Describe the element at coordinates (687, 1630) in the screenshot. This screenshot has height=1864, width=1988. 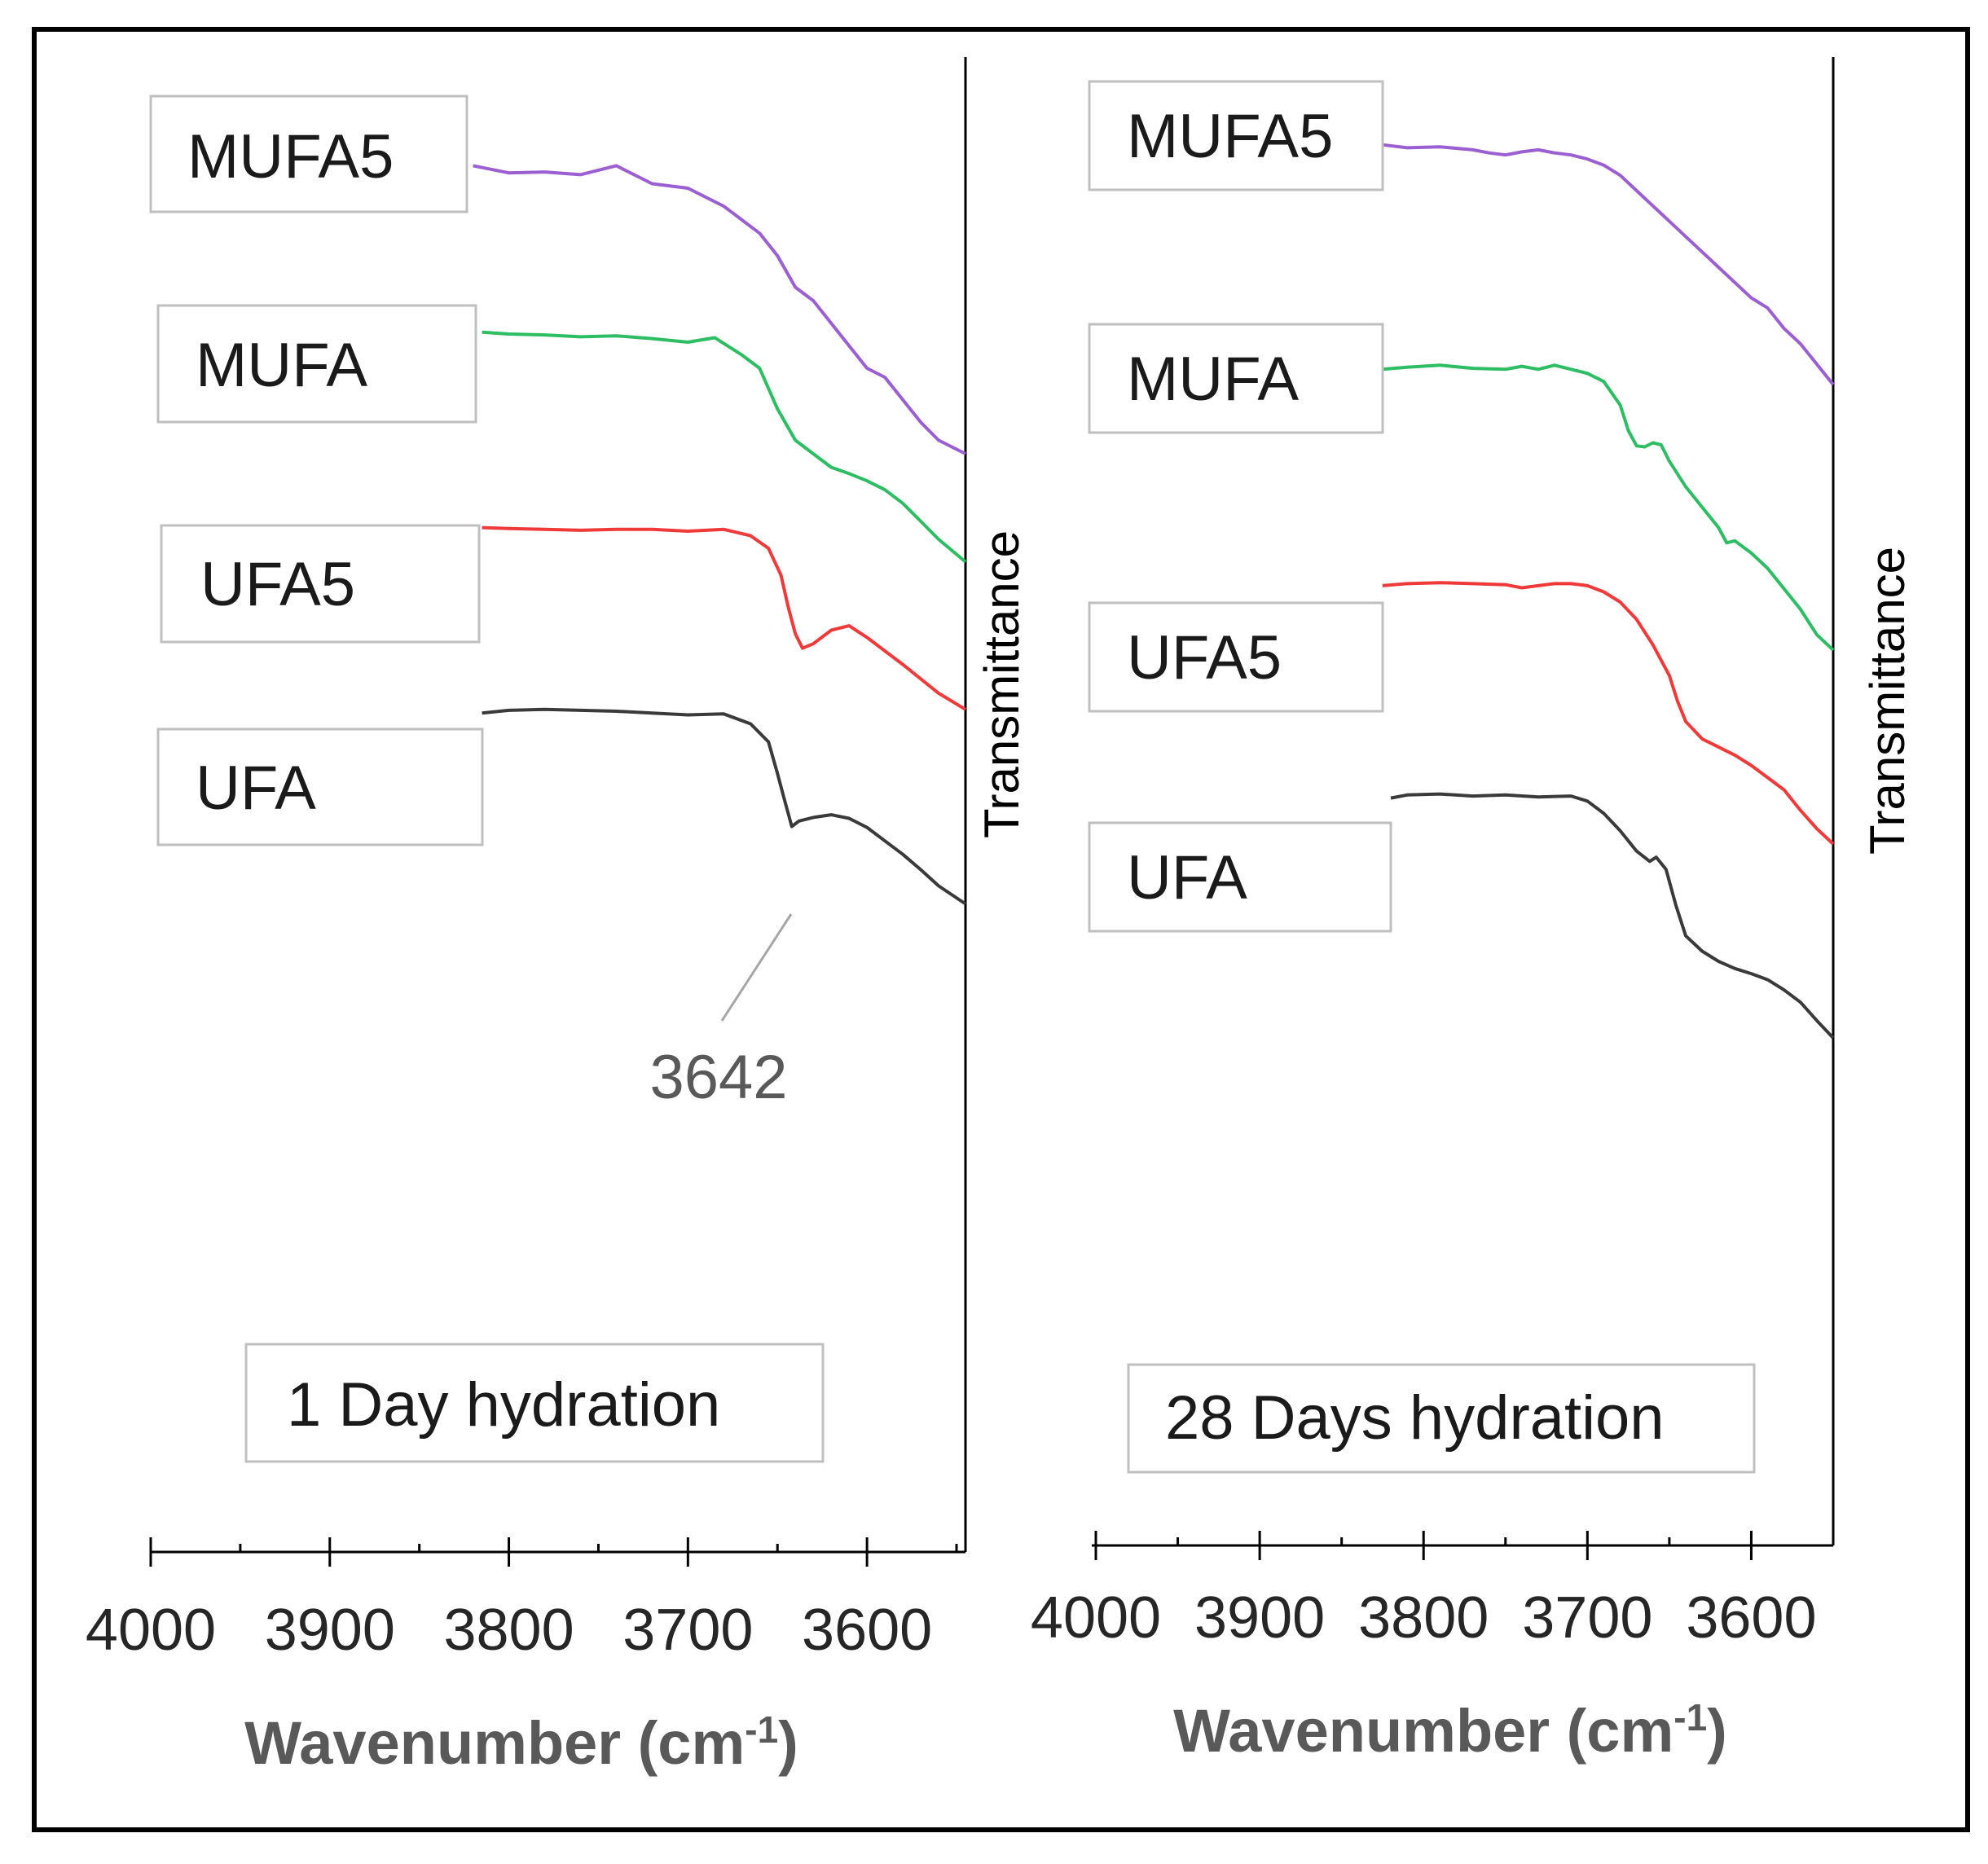
I see `x-tick-label-3700-left: 3700` at that location.